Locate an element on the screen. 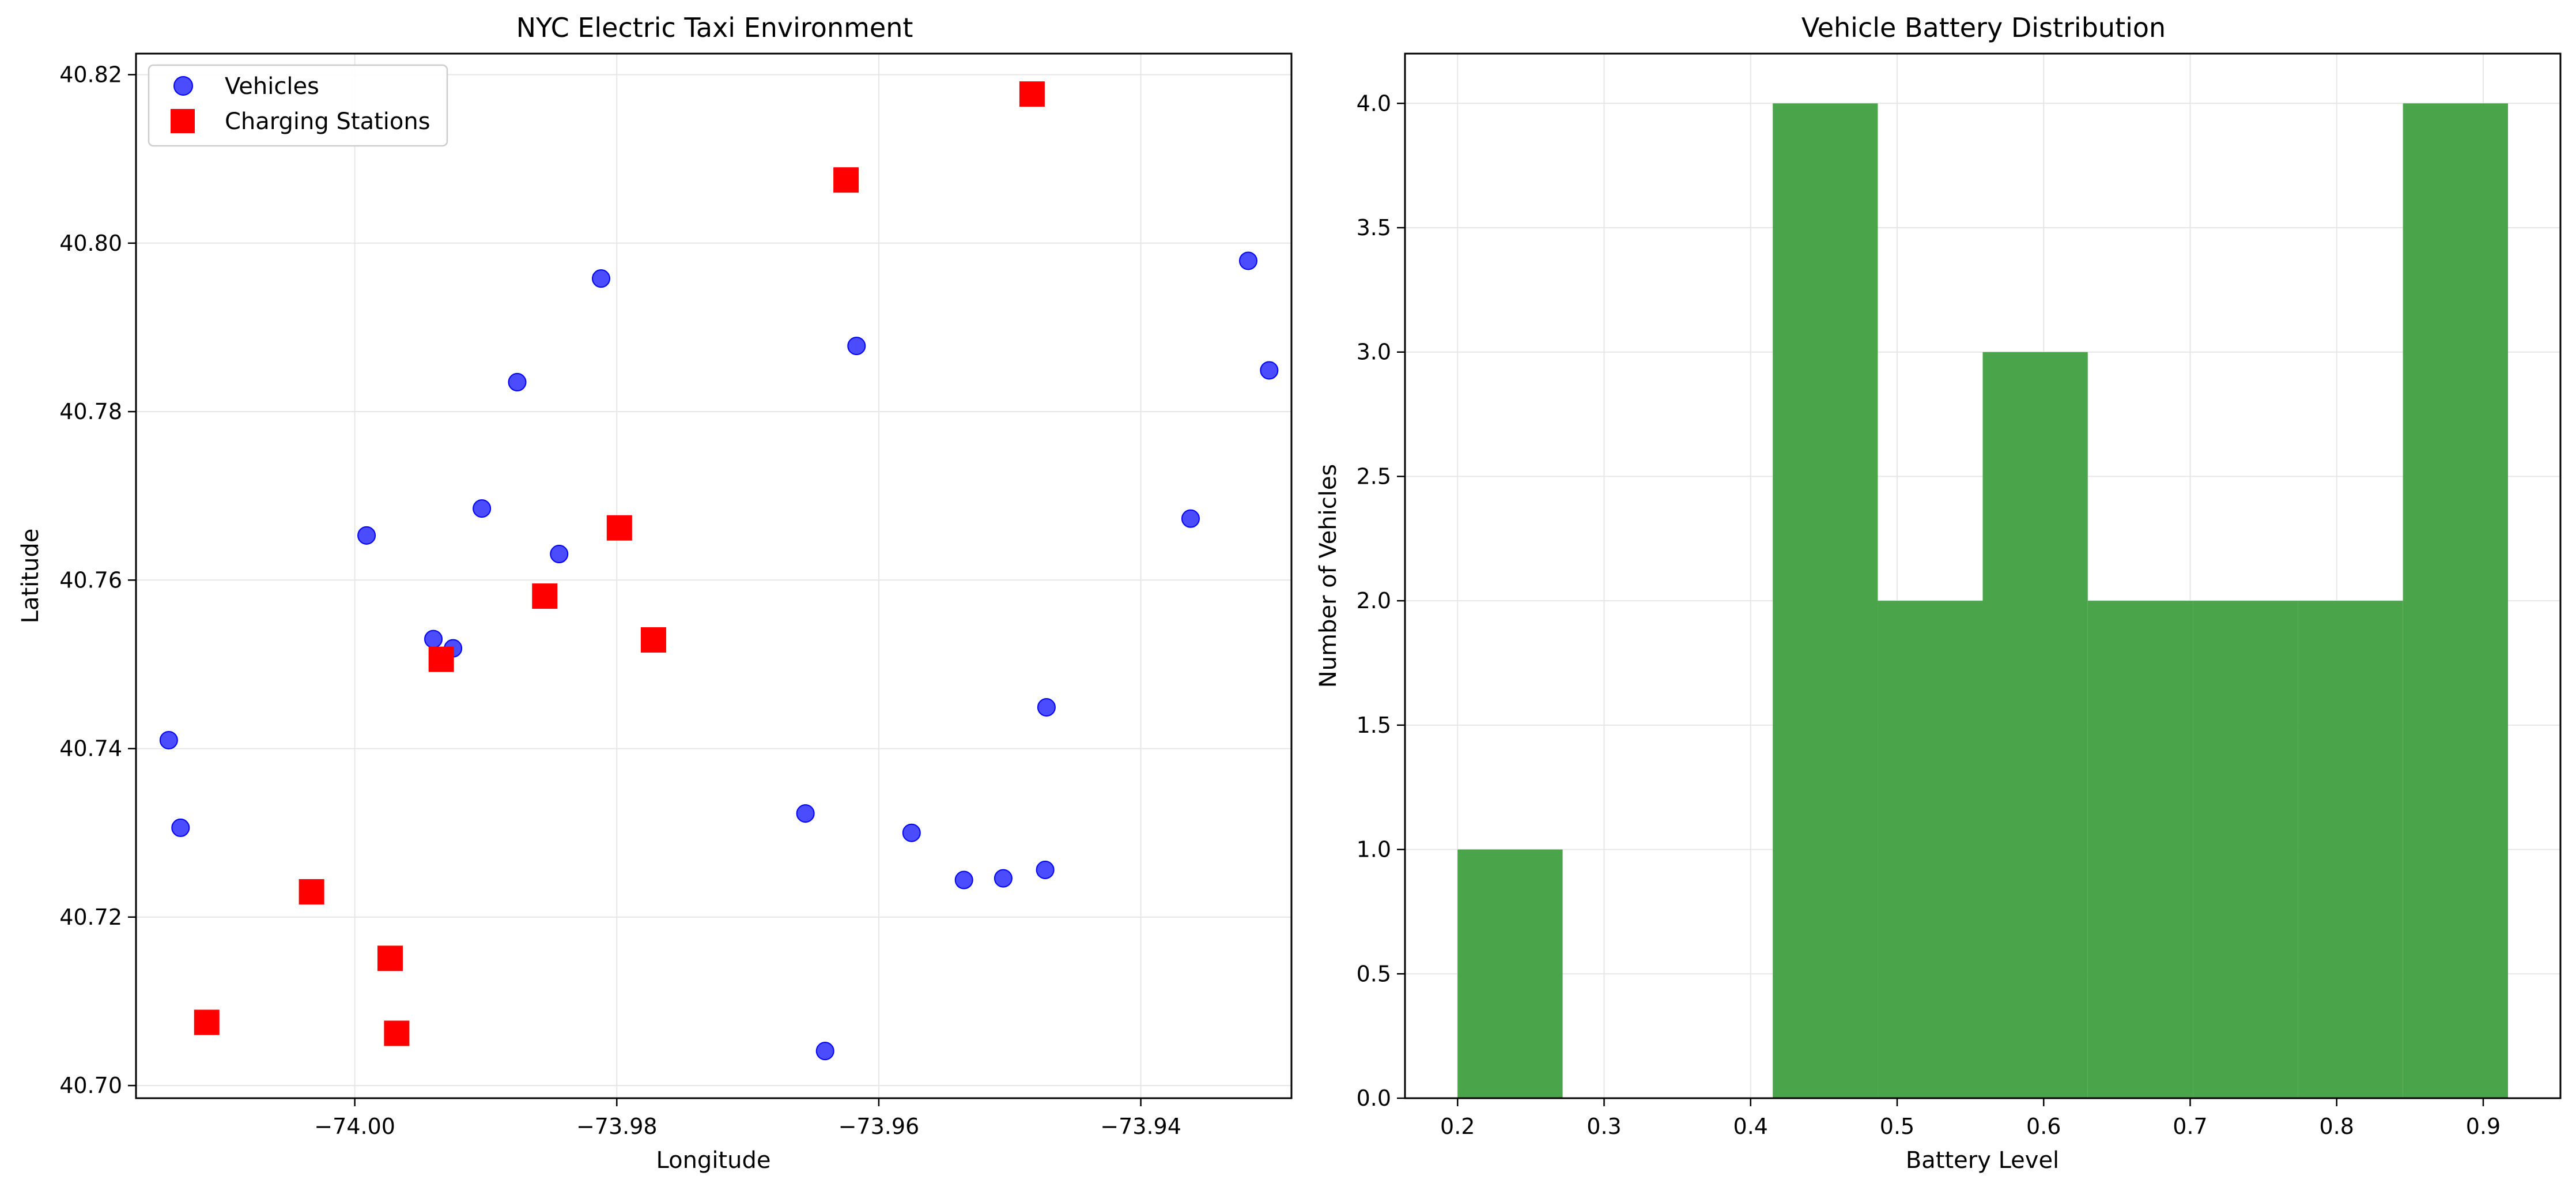 Image resolution: width=2576 pixels, height=1191 pixels. map-x-axis-label: Longitude is located at coordinates (713, 1160).